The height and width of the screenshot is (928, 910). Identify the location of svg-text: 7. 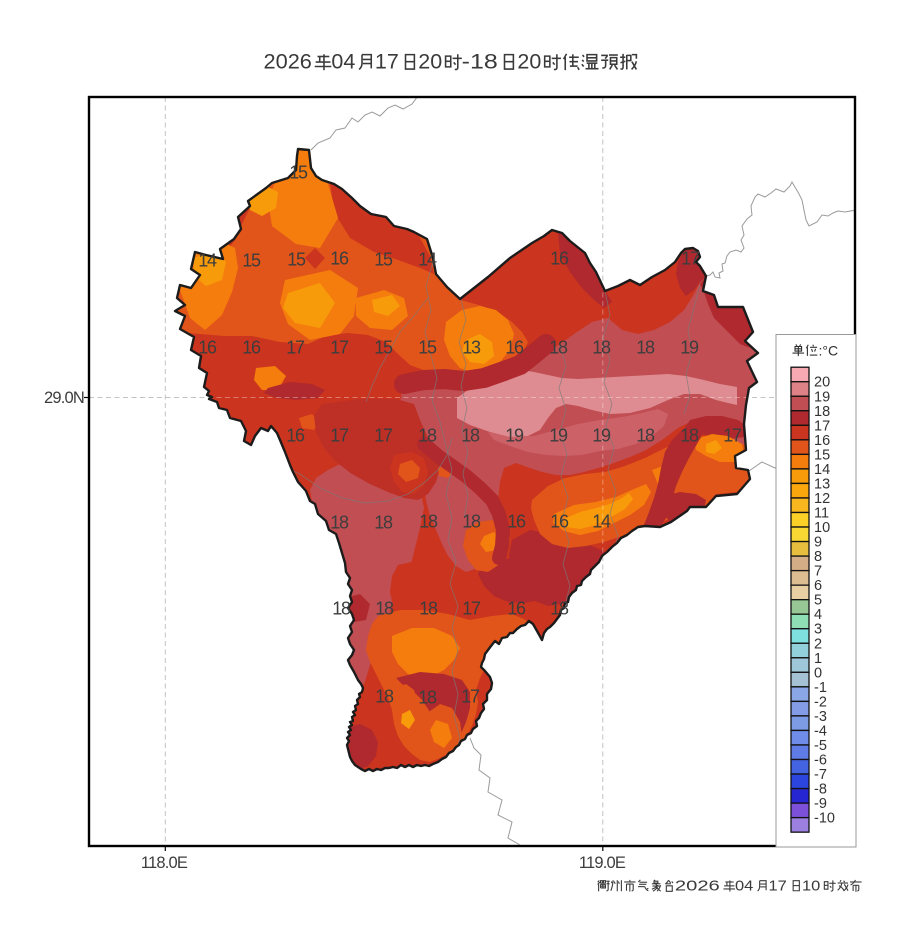
(818, 572).